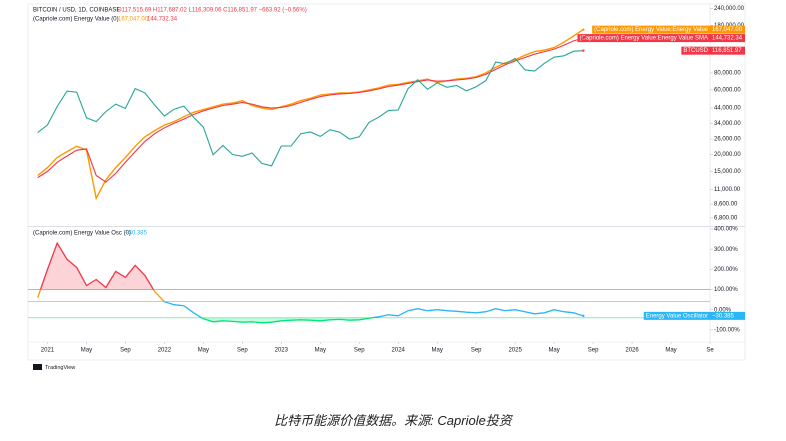 The image size is (786, 441). What do you see at coordinates (76, 20) in the screenshot?
I see `study-title: (Capriole.com) Energy Value (0)` at bounding box center [76, 20].